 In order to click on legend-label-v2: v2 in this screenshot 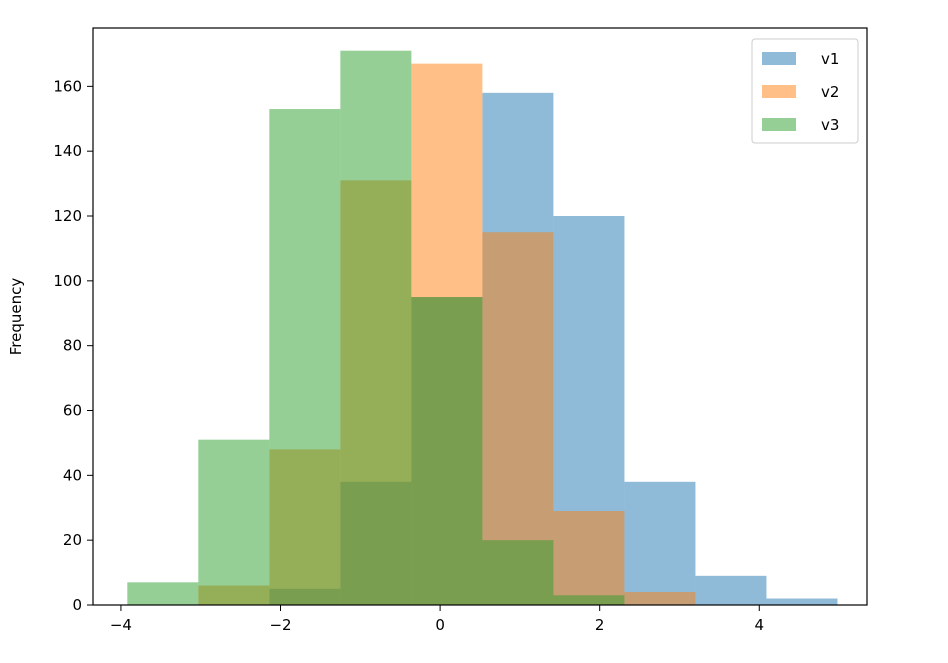, I will do `click(830, 92)`.